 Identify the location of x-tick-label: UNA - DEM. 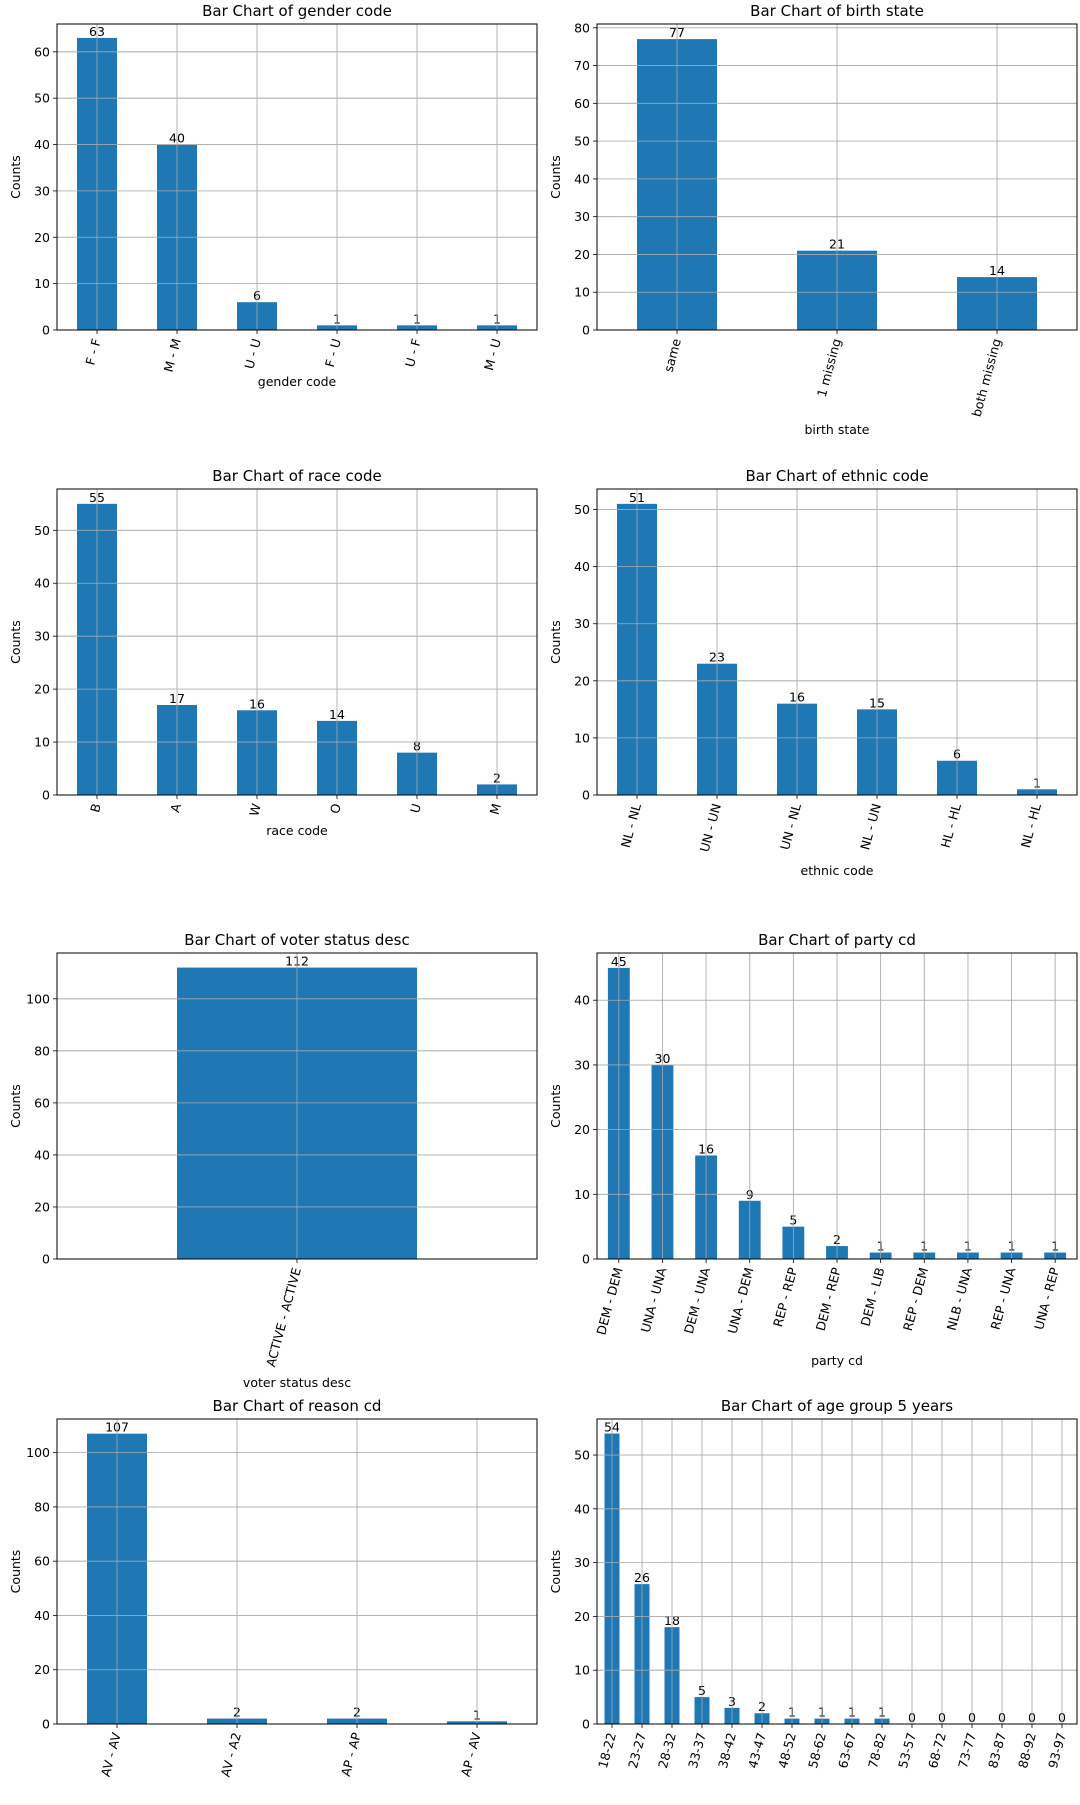
(741, 1300).